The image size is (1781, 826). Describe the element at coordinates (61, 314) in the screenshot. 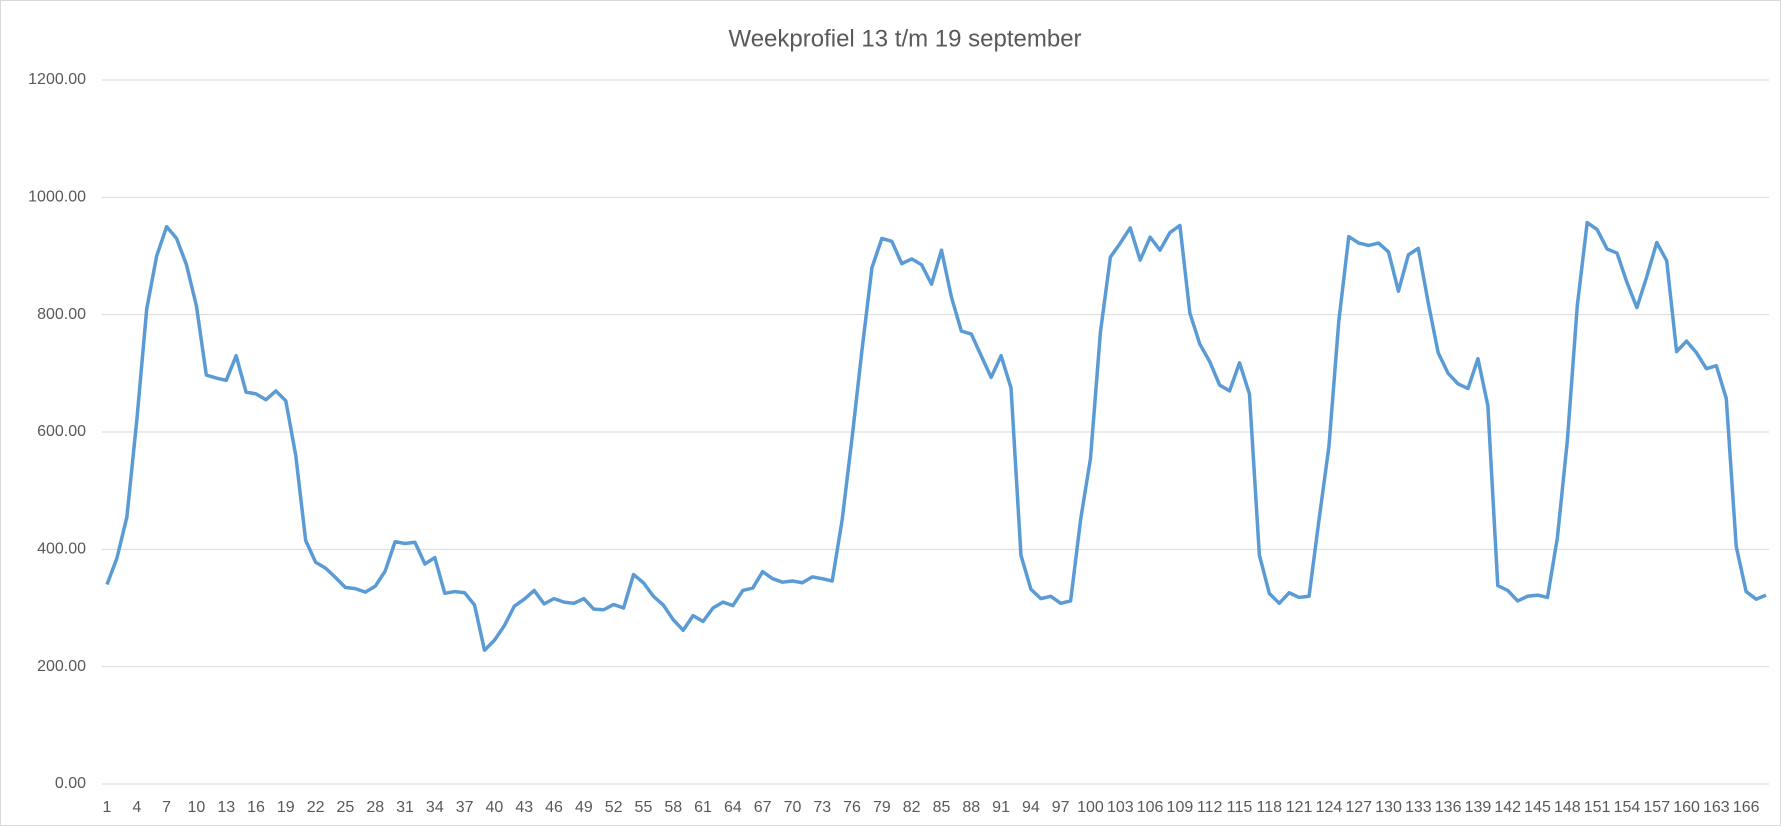

I see `y-tick-label: 800.00` at that location.